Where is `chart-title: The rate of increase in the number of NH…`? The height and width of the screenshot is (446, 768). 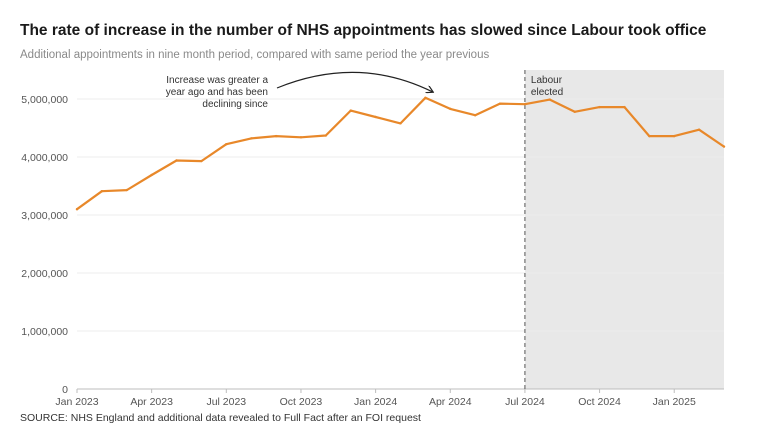 chart-title: The rate of increase in the number of NH… is located at coordinates (363, 30).